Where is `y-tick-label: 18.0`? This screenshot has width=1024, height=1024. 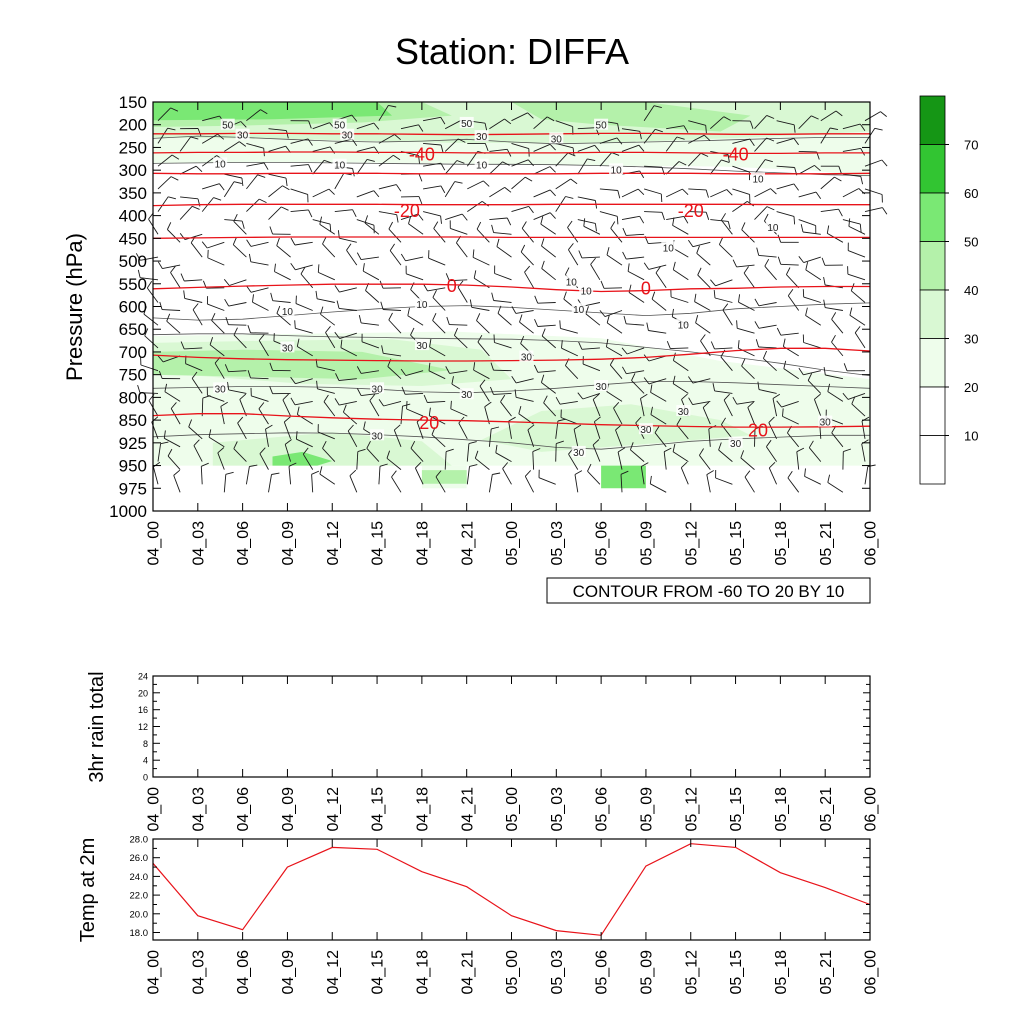
y-tick-label: 18.0 is located at coordinates (139, 933).